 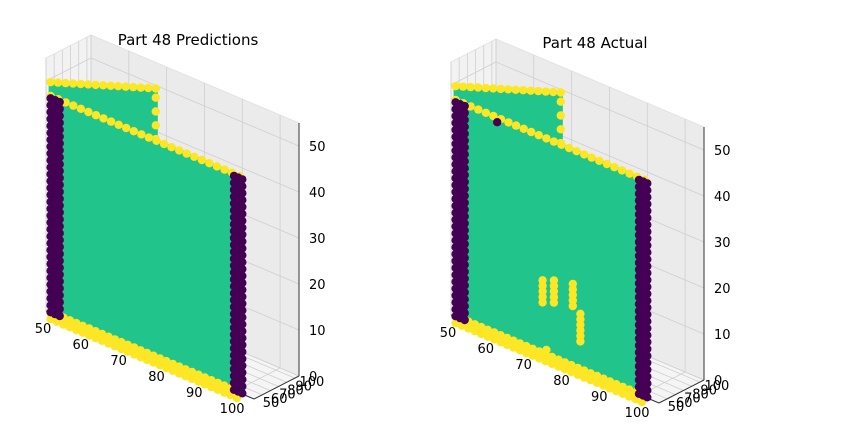 I want to click on z-tick-label: 40, so click(x=317, y=193).